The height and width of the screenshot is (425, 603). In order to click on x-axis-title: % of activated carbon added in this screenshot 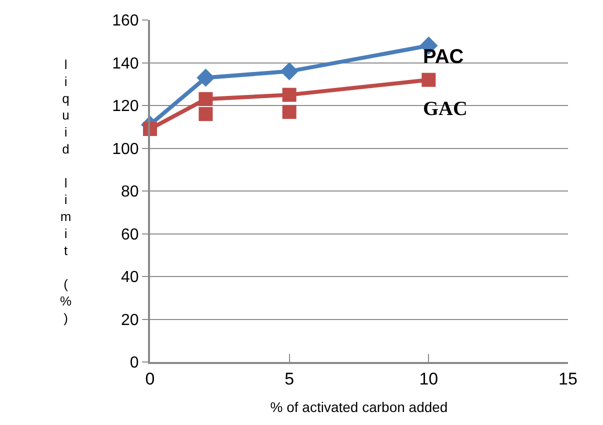, I will do `click(359, 407)`.